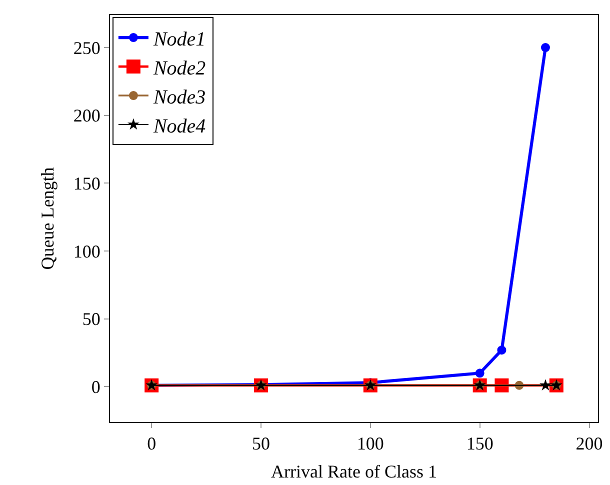  I want to click on x-axis-title: Arrival Rate of Class 1, so click(354, 472).